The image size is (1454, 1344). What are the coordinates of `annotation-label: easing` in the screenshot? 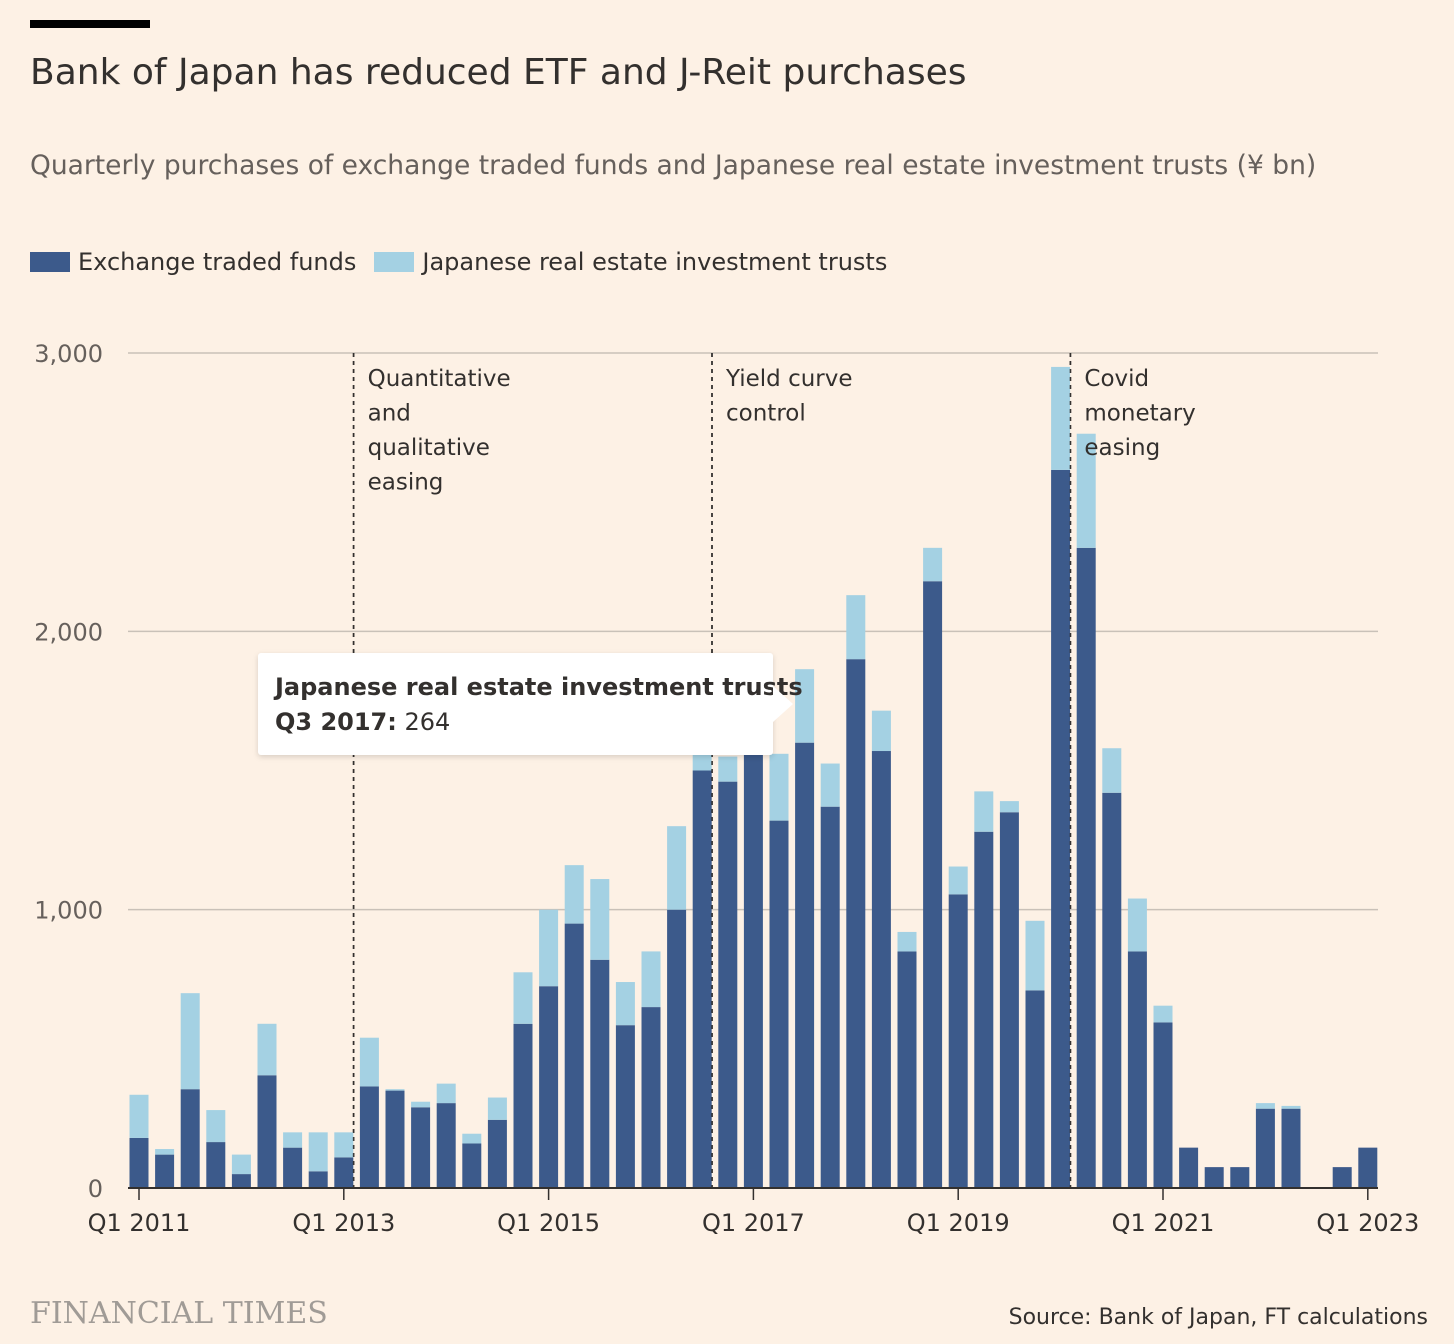 It's located at (406, 483).